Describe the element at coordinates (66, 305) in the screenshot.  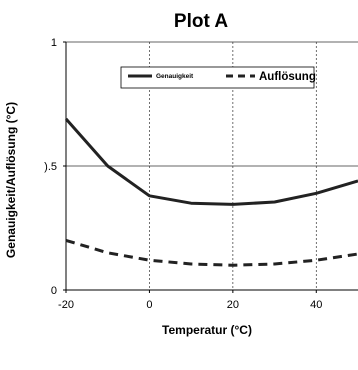
I see `x-tick-label: -20` at that location.